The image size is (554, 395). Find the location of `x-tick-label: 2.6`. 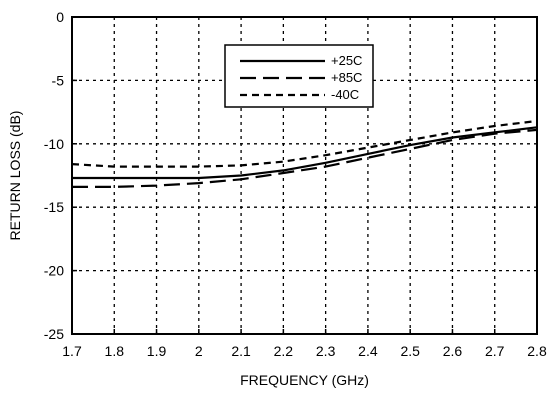

x-tick-label: 2.6 is located at coordinates (453, 351).